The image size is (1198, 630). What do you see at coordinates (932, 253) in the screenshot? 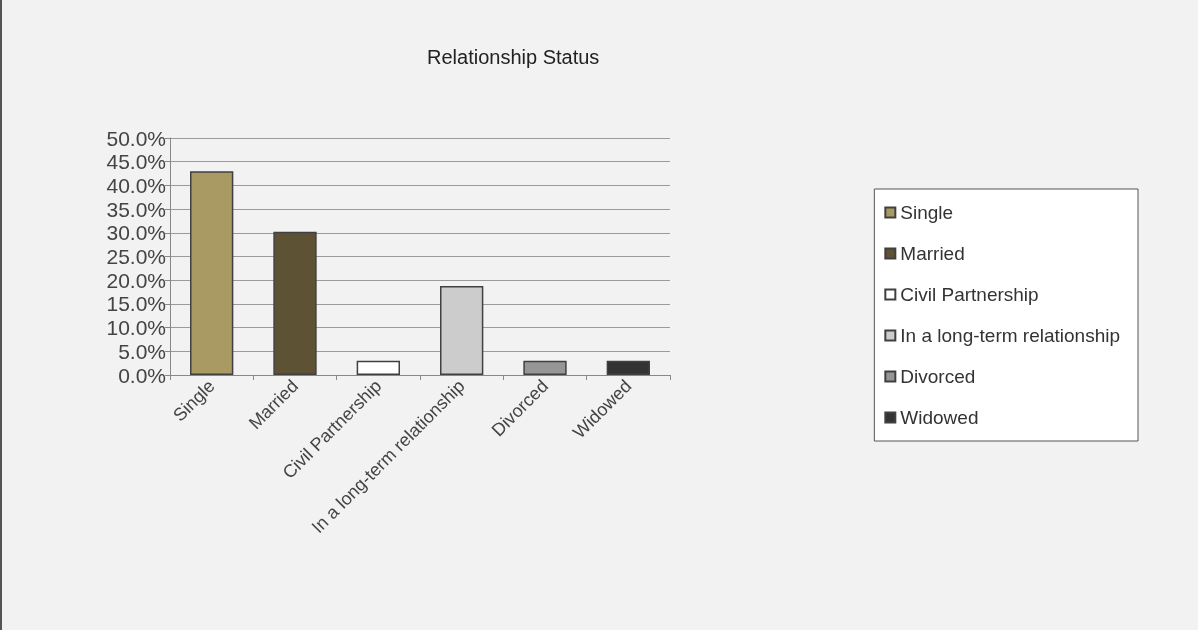
I see `legend-label: Married` at bounding box center [932, 253].